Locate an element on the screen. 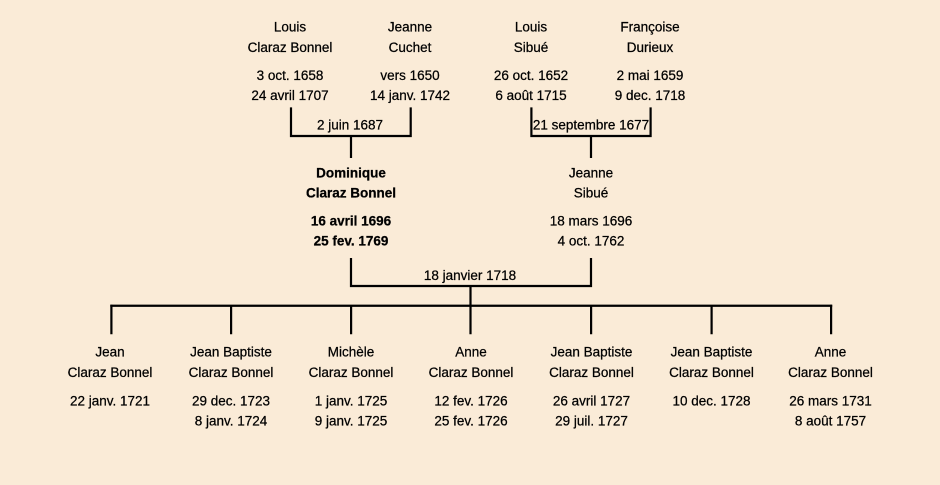 The image size is (940, 485). svg-text: 26 mars 1731 is located at coordinates (830, 401).